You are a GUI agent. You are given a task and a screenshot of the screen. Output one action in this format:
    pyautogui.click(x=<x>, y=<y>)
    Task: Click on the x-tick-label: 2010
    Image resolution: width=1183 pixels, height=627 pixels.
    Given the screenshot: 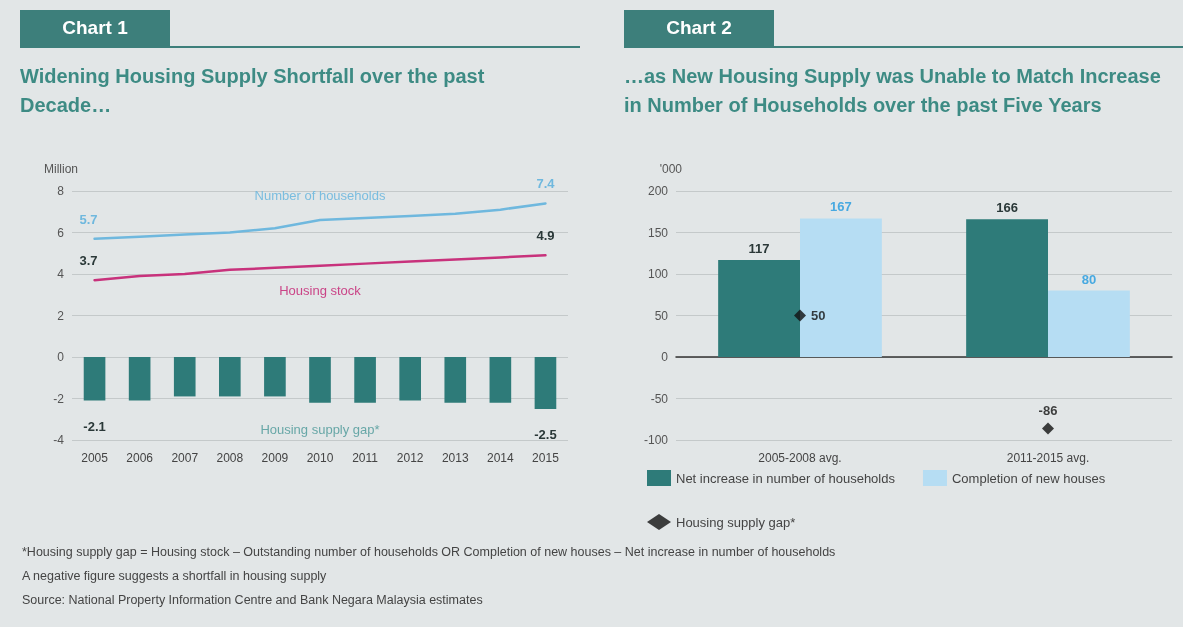 What is the action you would take?
    pyautogui.click(x=320, y=458)
    